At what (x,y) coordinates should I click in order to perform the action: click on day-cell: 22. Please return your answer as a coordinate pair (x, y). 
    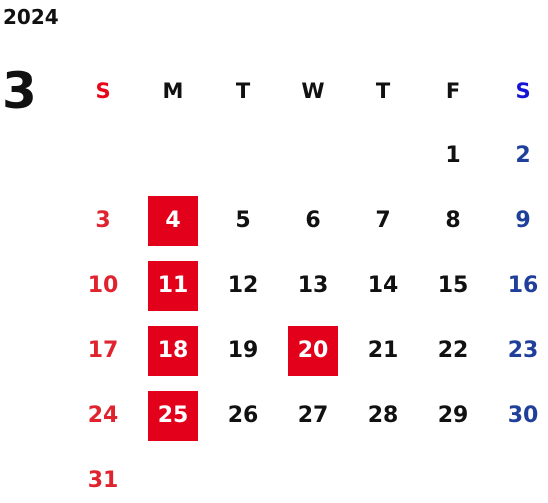
    Looking at the image, I should click on (453, 350).